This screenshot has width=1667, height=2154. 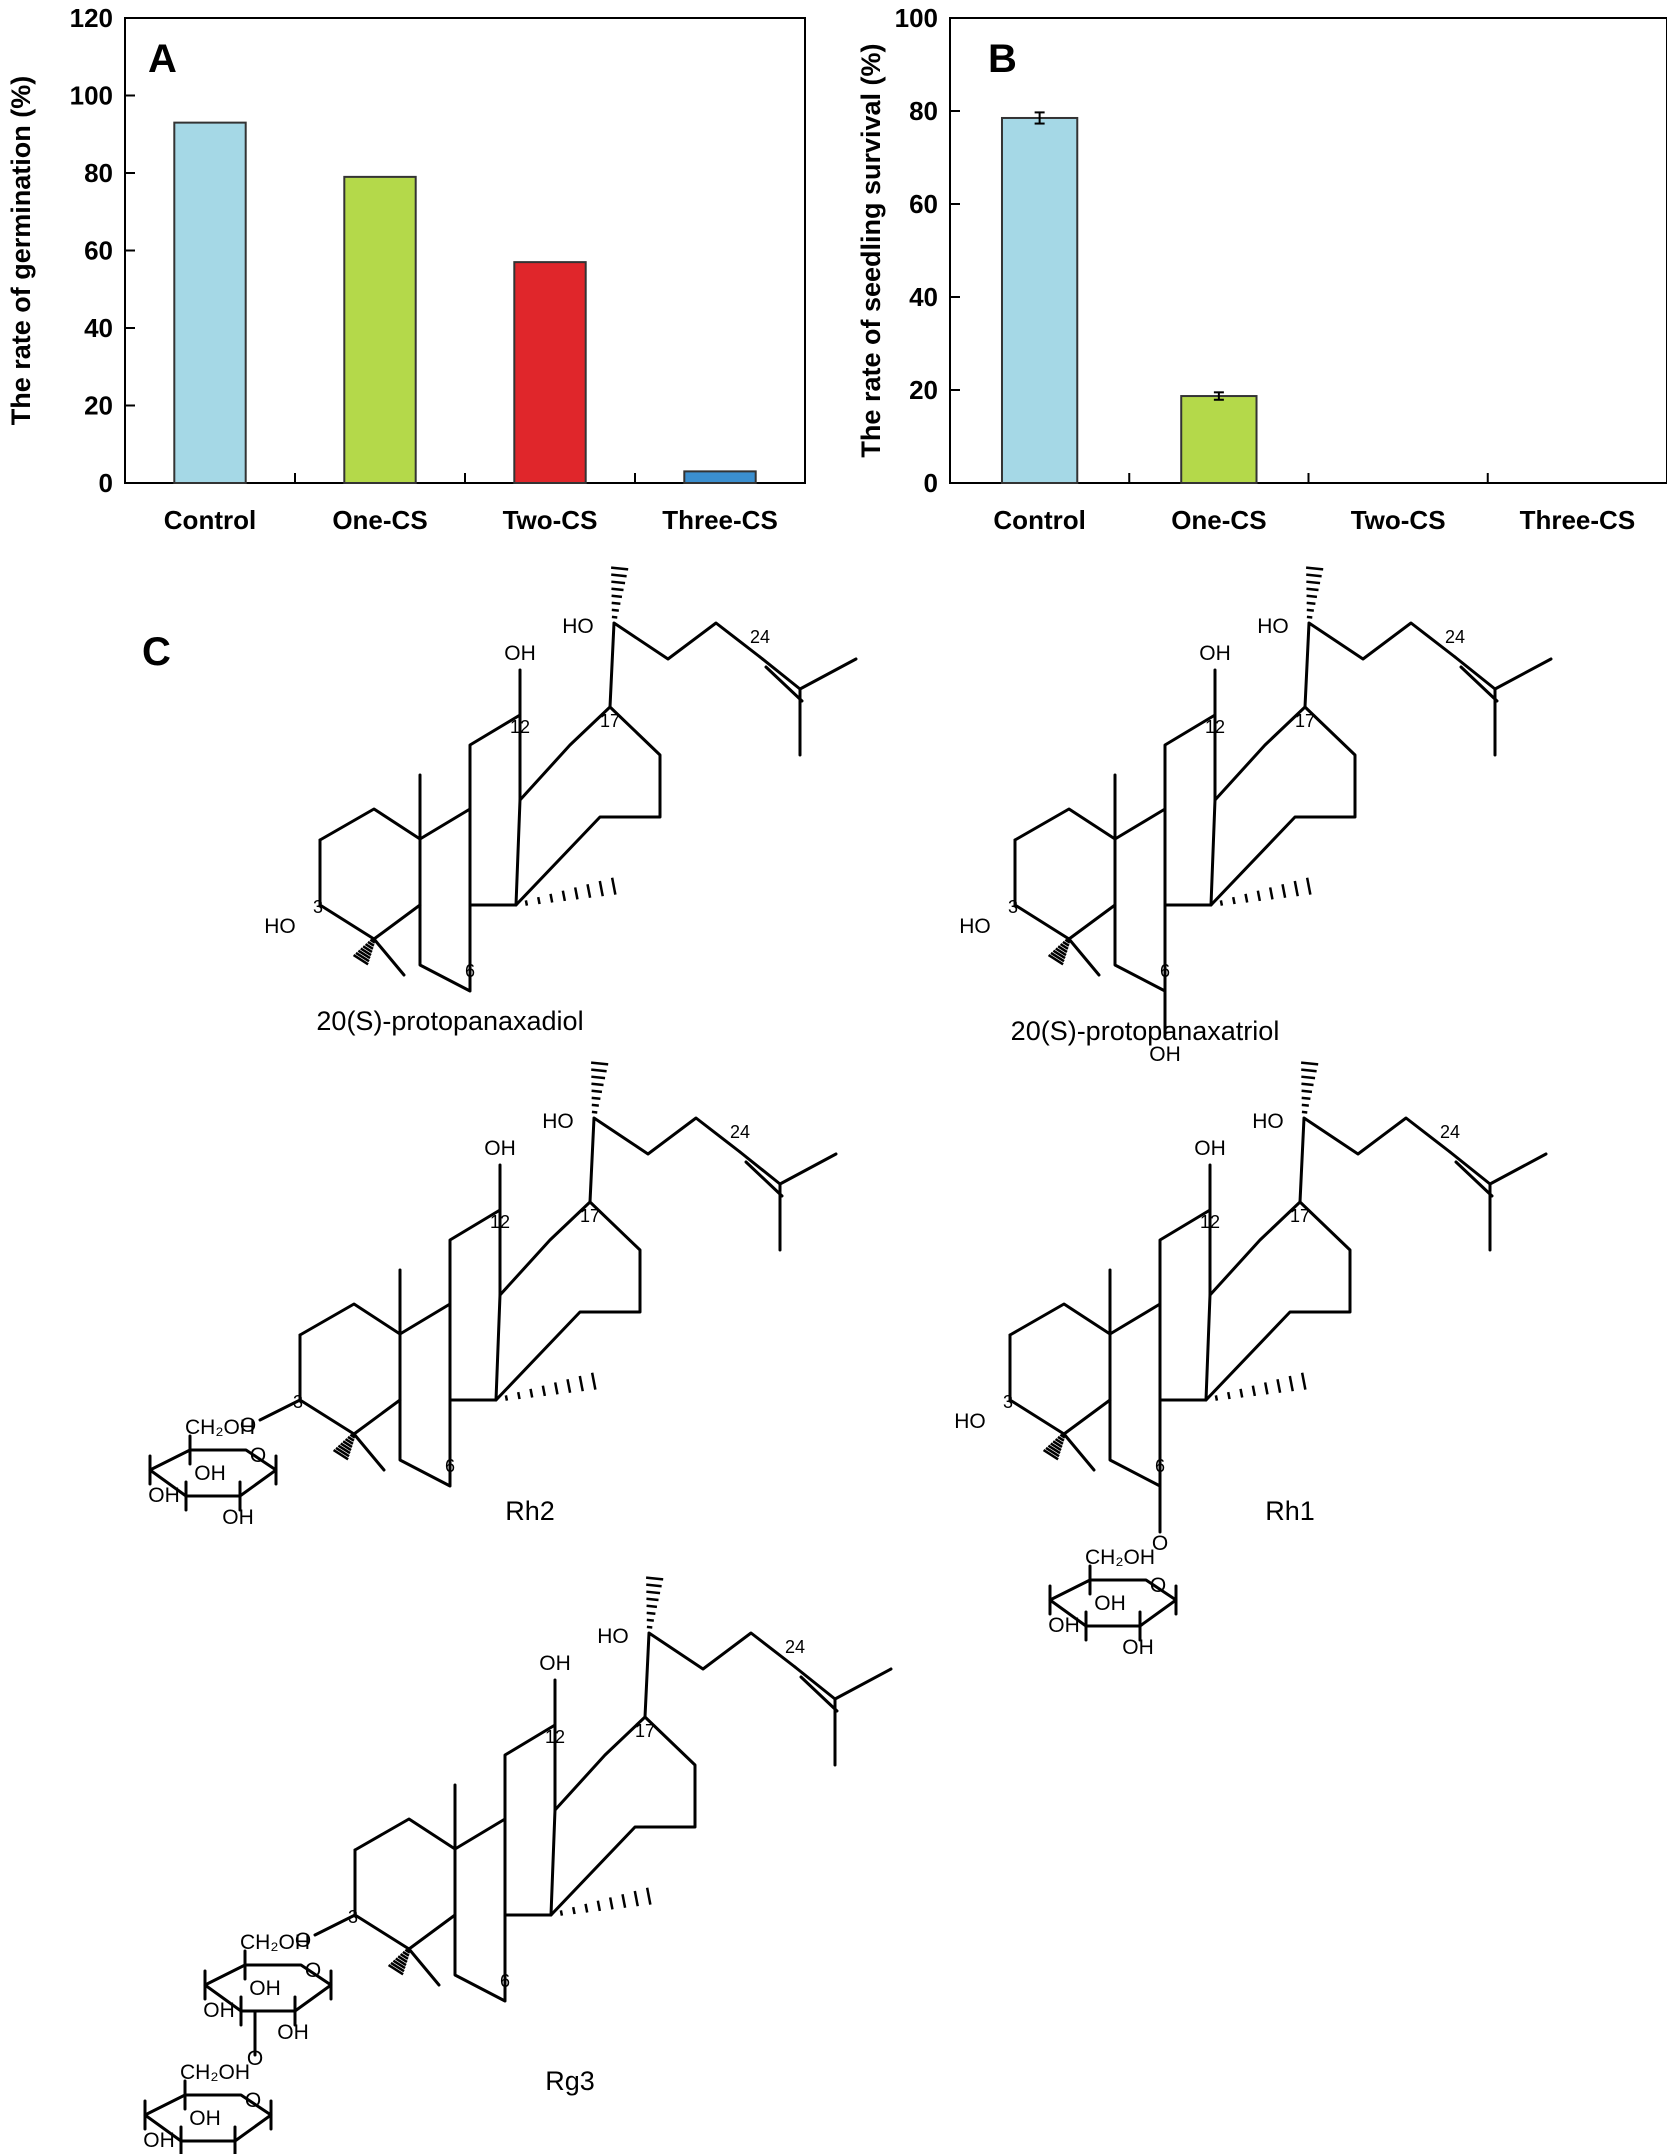 I want to click on oh-6-label: OH, so click(x=1165, y=1054).